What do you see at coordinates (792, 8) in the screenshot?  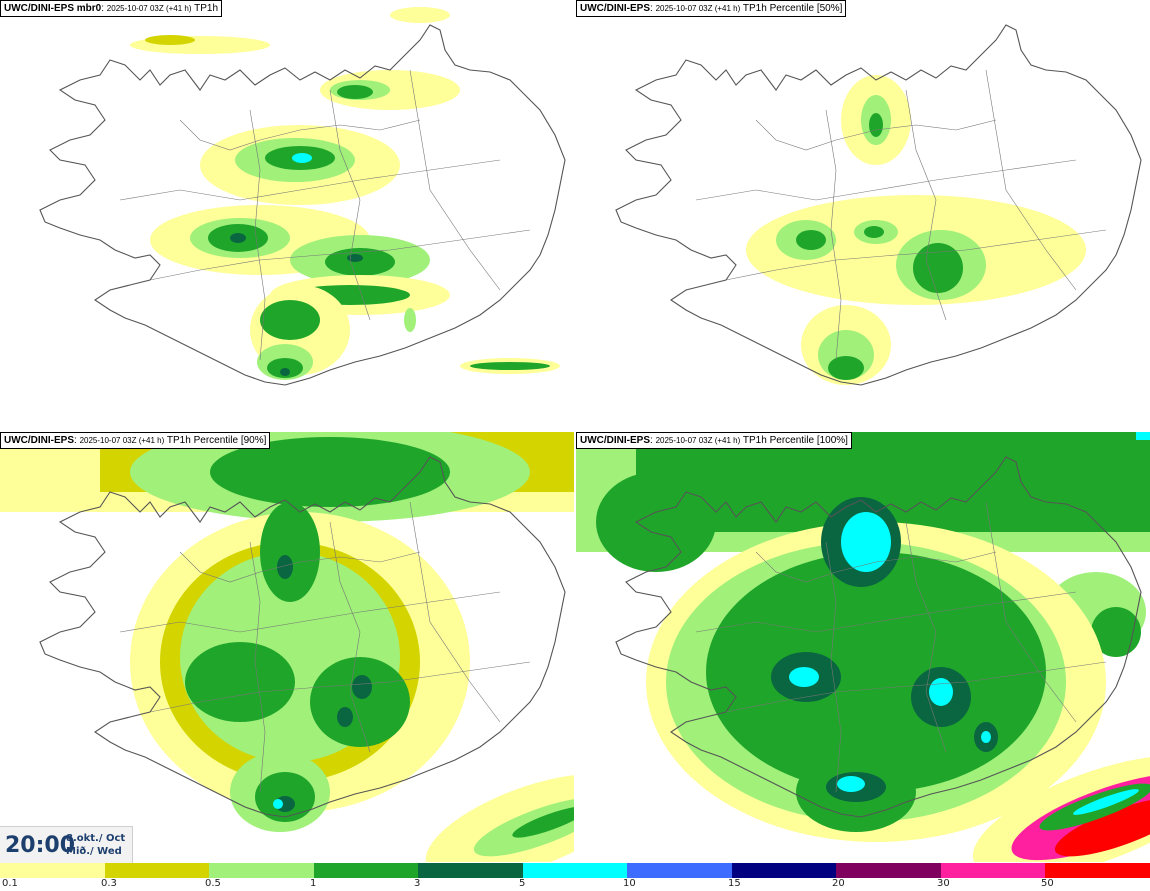 I see `field-name: TP1h Percentile [50%]` at bounding box center [792, 8].